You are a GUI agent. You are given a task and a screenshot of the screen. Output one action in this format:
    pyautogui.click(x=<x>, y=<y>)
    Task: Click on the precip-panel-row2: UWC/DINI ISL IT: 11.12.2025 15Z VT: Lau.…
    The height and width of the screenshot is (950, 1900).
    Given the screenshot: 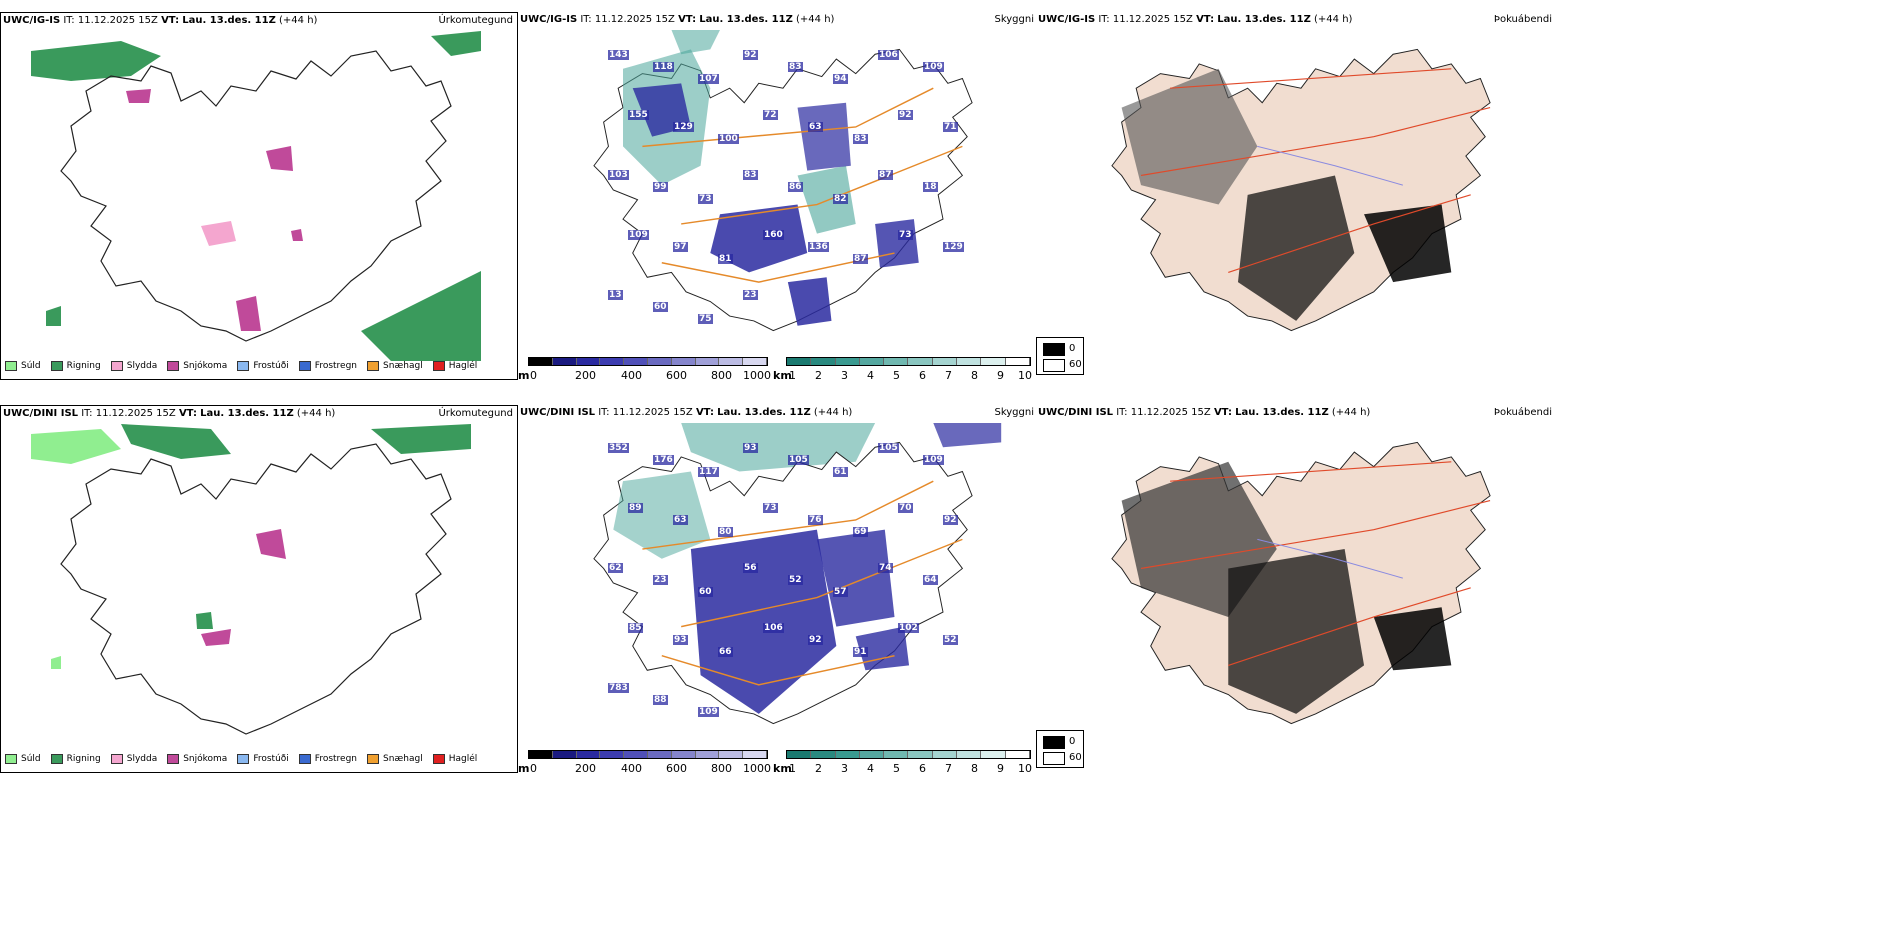 What is the action you would take?
    pyautogui.click(x=259, y=589)
    